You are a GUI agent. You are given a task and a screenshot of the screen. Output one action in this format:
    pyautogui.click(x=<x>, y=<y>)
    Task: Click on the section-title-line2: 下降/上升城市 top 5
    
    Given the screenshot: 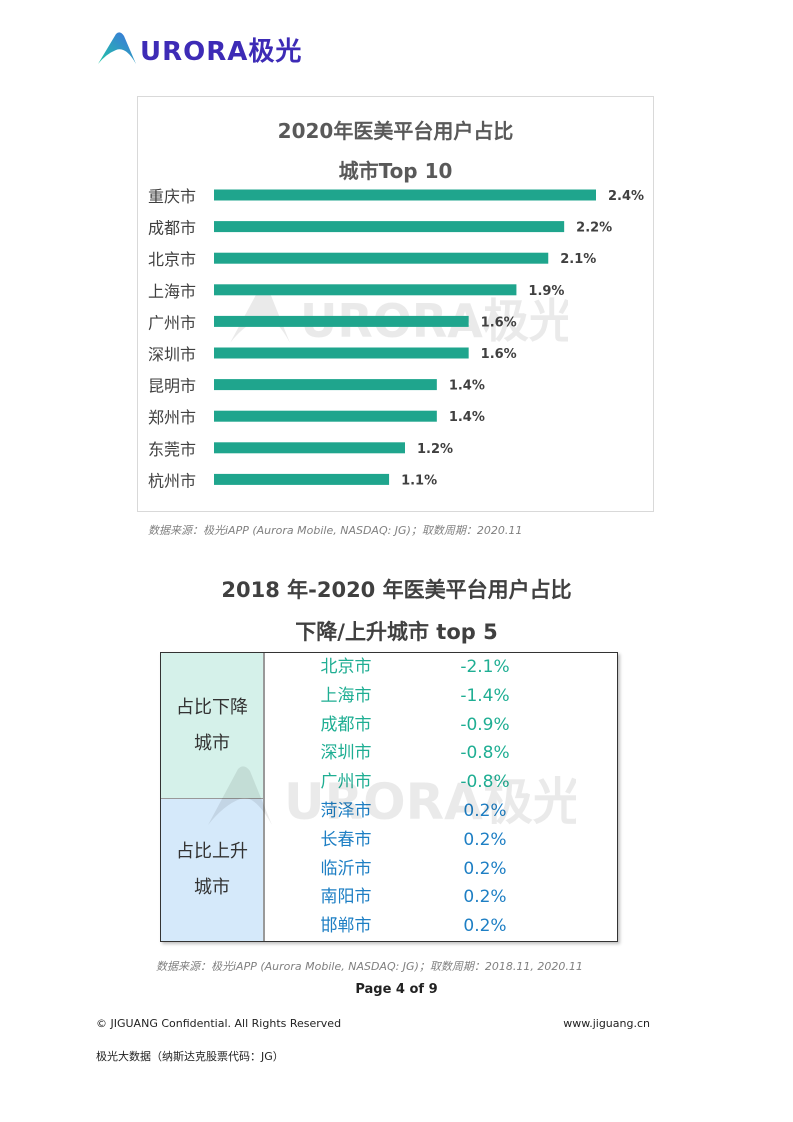 What is the action you would take?
    pyautogui.click(x=396, y=632)
    